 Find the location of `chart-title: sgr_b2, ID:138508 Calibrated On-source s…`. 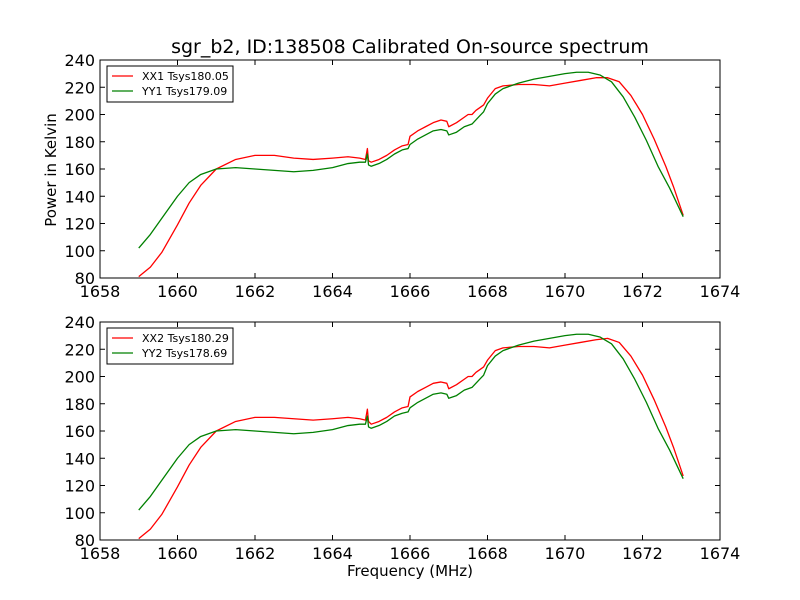

chart-title: sgr_b2, ID:138508 Calibrated On-source s… is located at coordinates (410, 47).